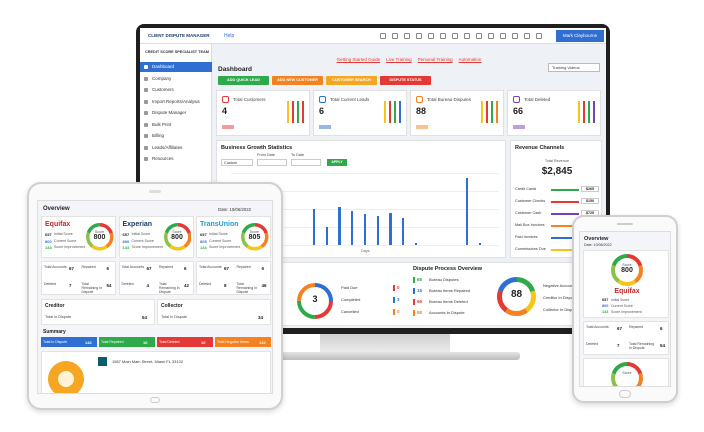 This screenshot has width=704, height=432. I want to click on card-value: 6, so click(322, 111).